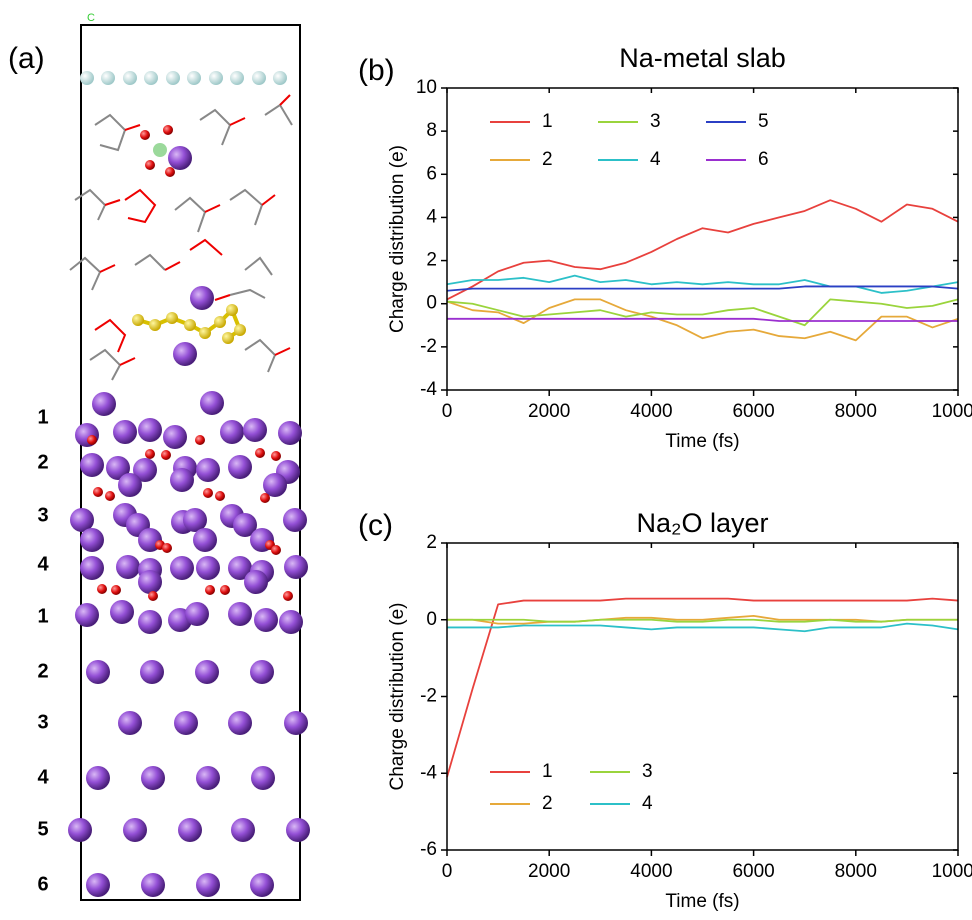 The width and height of the screenshot is (972, 920). Describe the element at coordinates (763, 121) in the screenshot. I see `legend-label: 5` at that location.